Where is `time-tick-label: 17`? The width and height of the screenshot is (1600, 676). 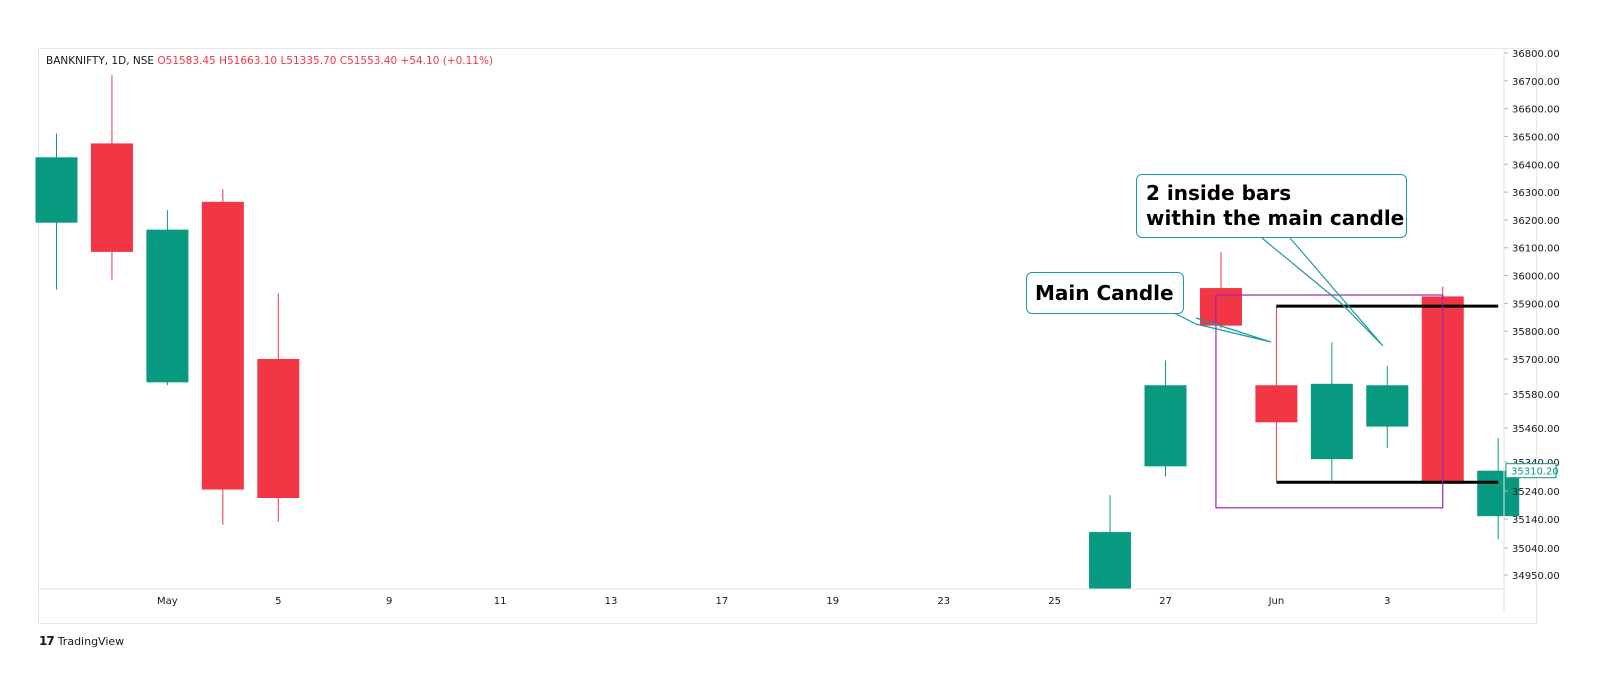 time-tick-label: 17 is located at coordinates (722, 601).